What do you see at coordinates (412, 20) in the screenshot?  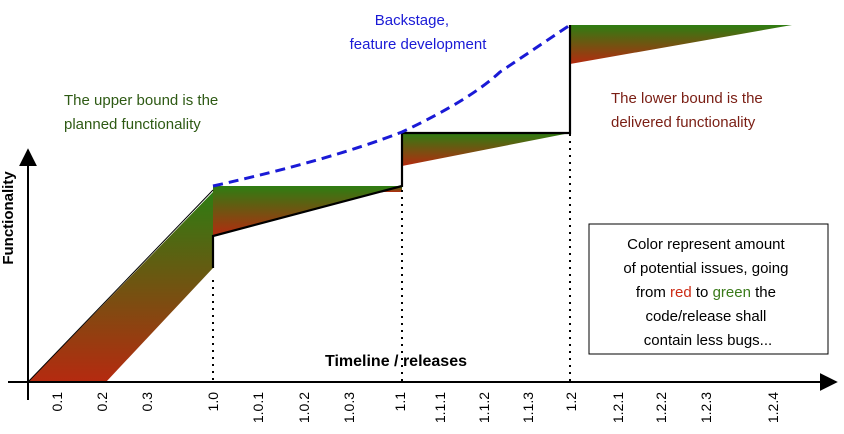 I see `backstage-label-line1: Backstage,` at bounding box center [412, 20].